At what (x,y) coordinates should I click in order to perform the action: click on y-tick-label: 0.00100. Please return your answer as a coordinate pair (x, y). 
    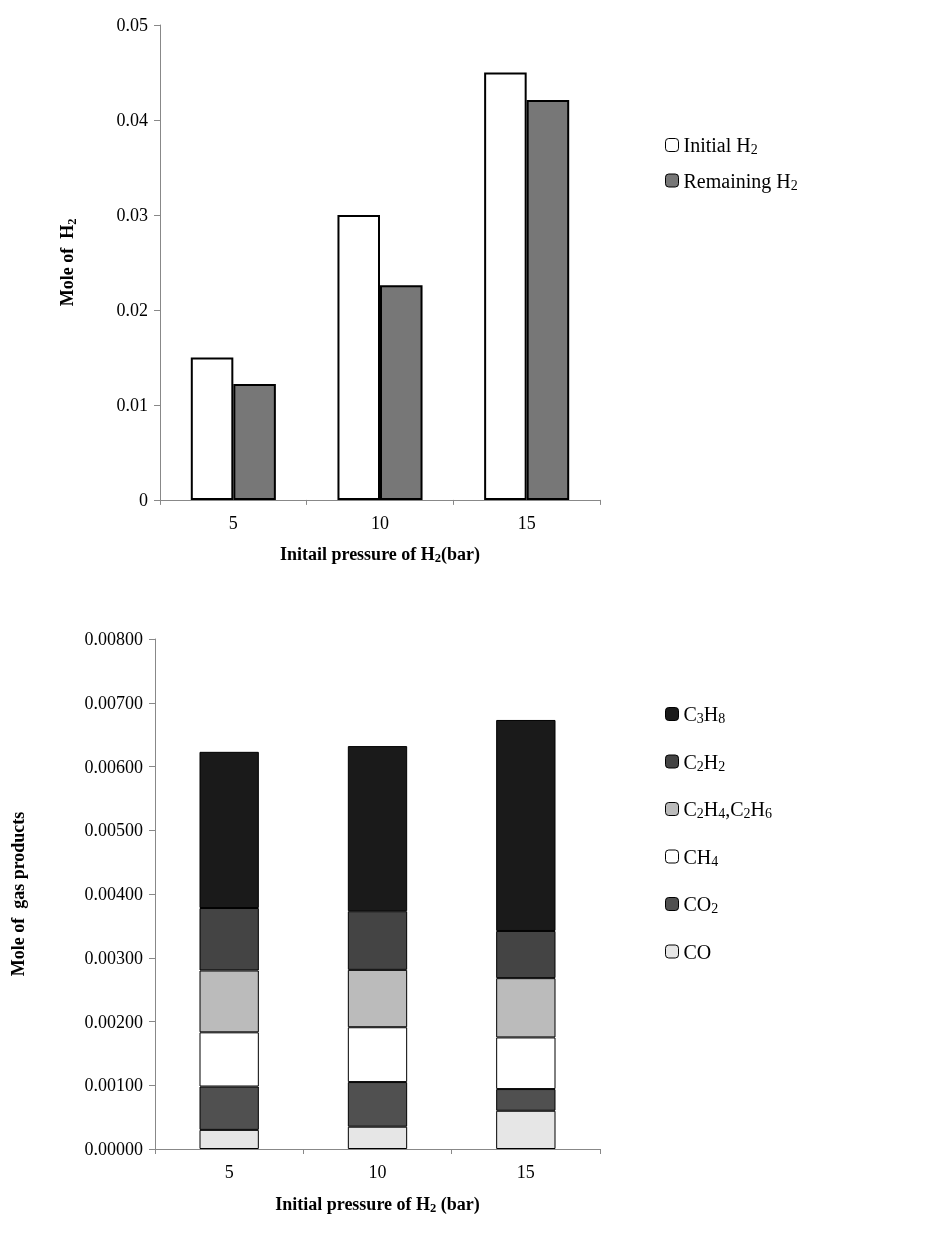
    Looking at the image, I should click on (113, 1085).